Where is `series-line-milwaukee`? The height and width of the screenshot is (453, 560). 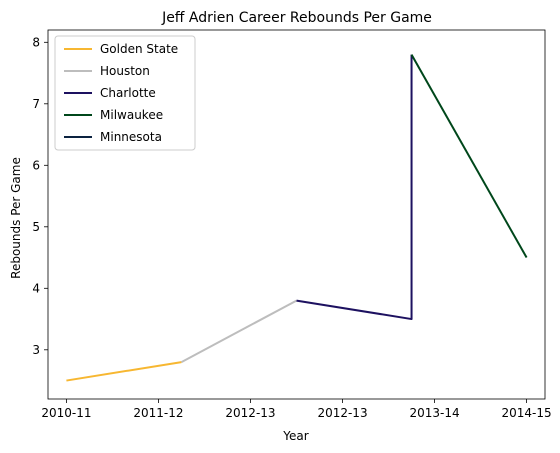
series-line-milwaukee is located at coordinates (469, 156).